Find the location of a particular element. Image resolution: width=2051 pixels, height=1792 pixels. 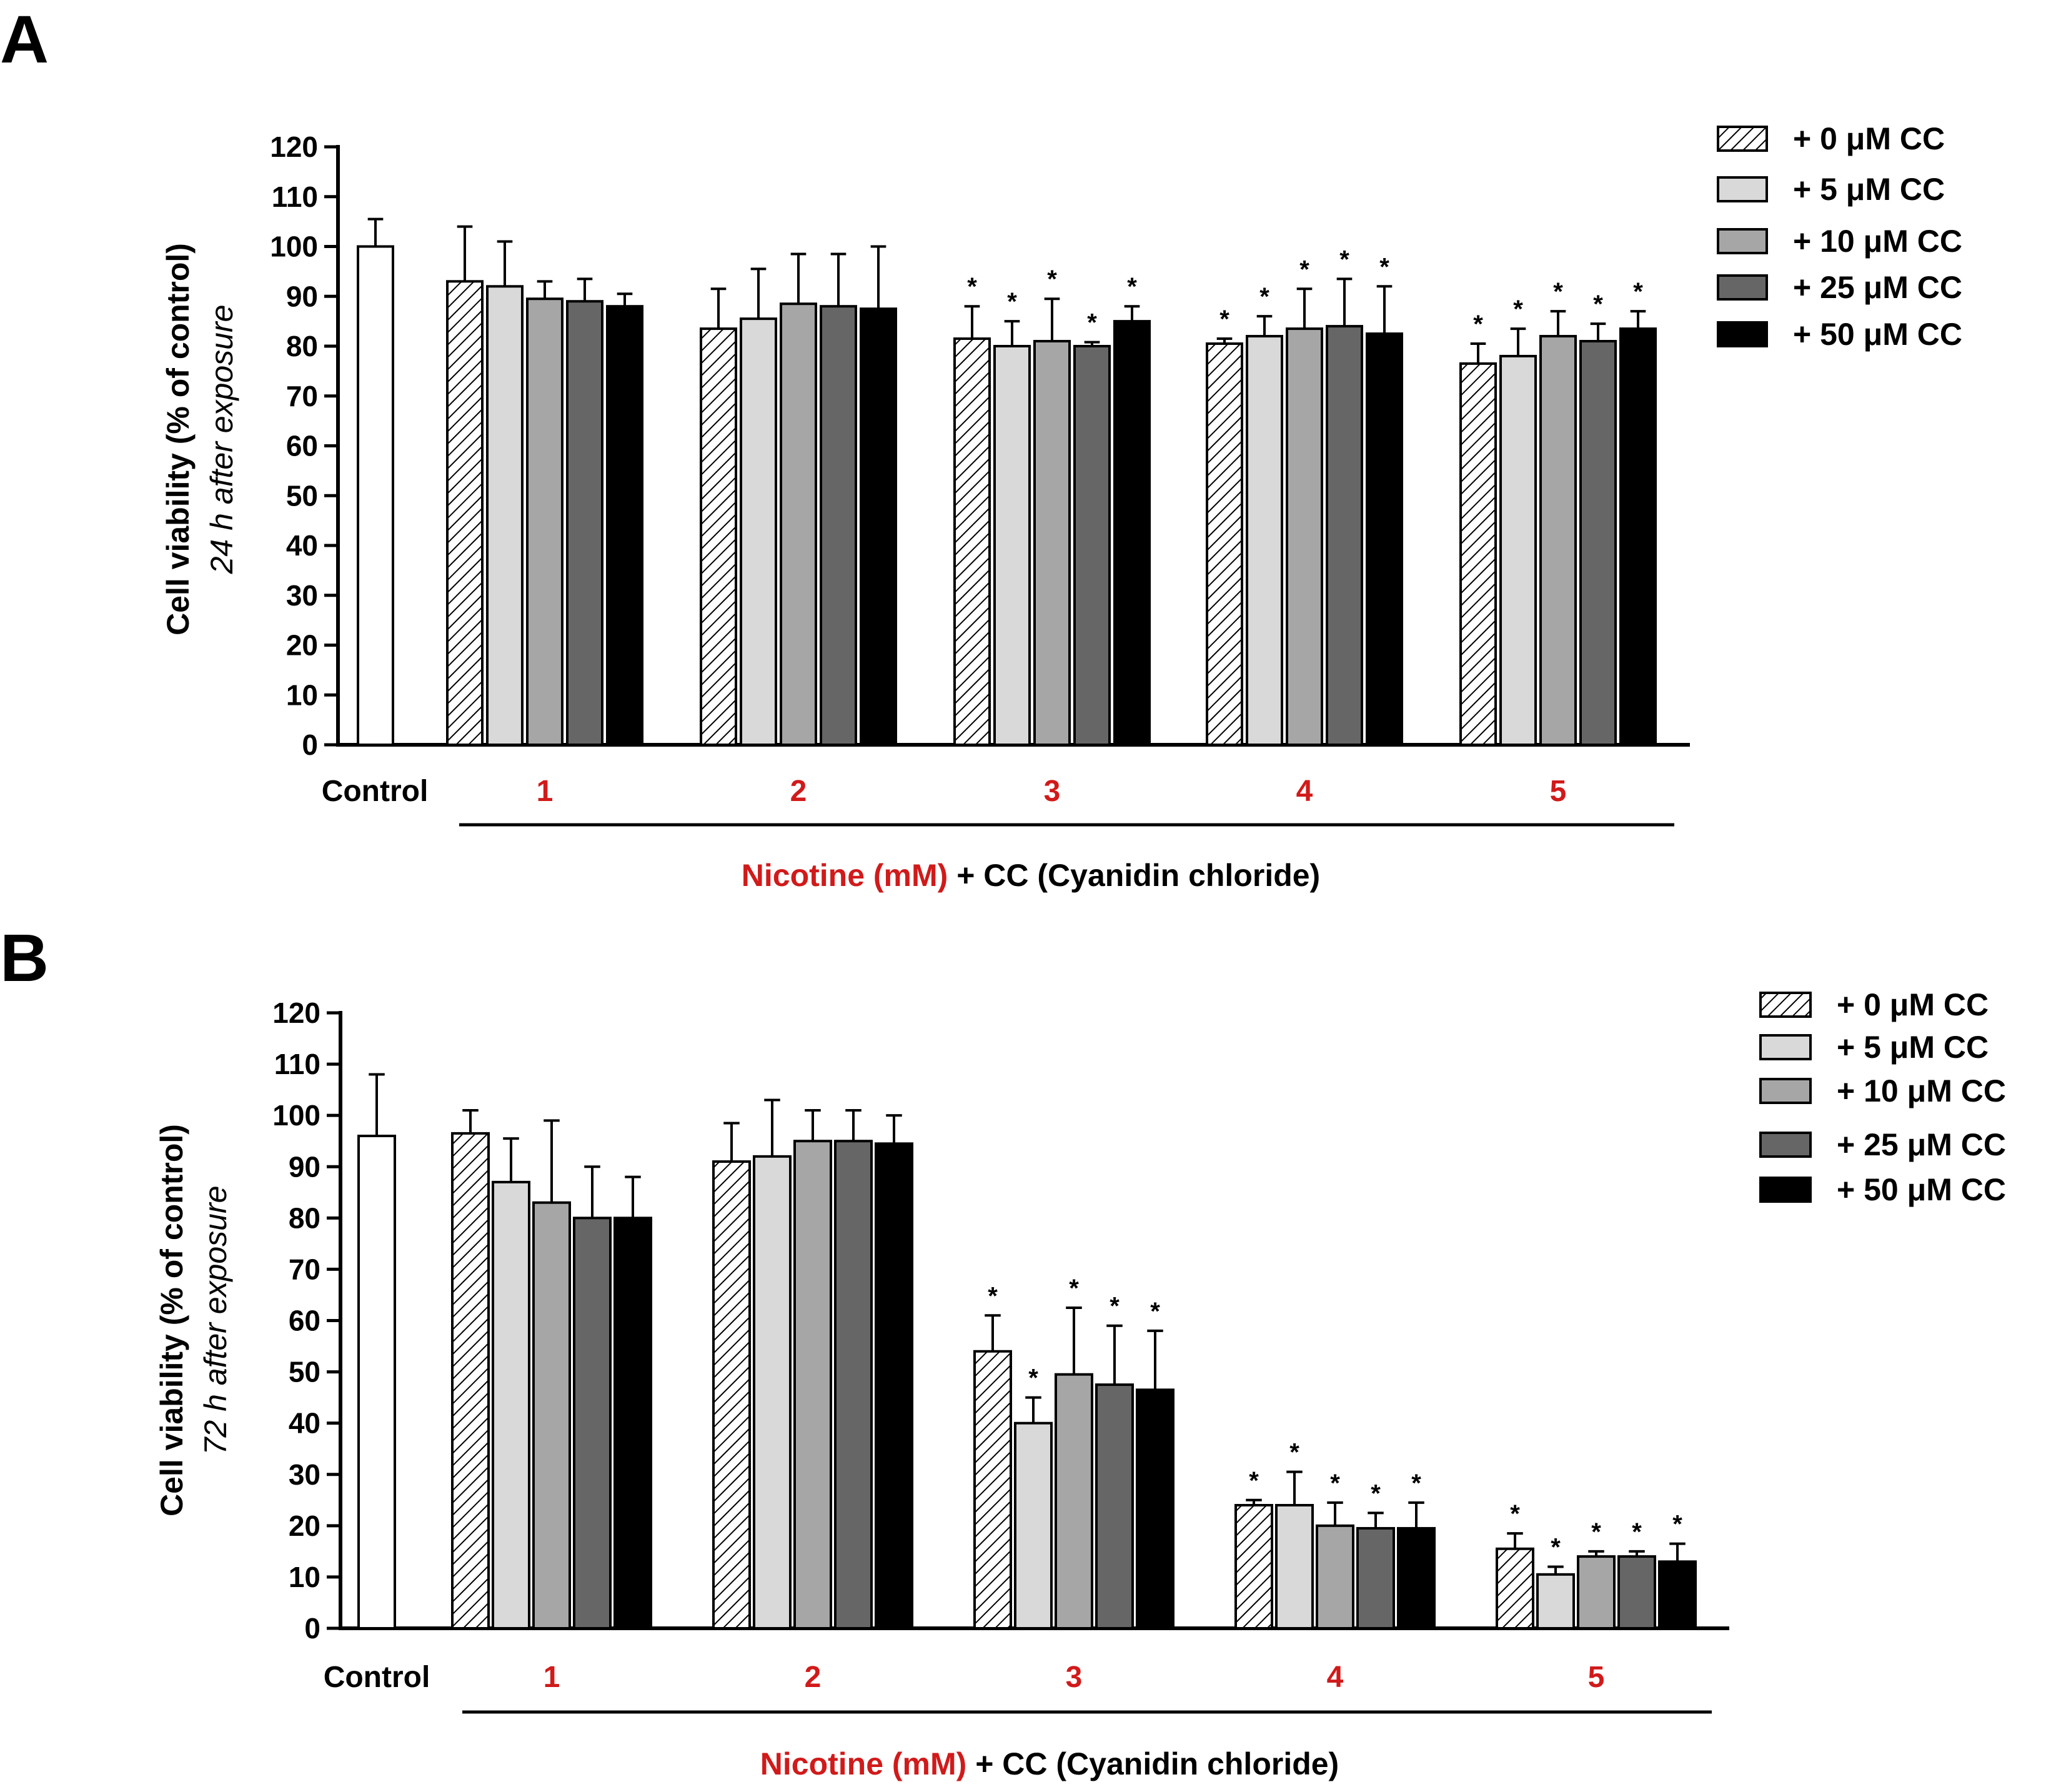

bar-b-cat2-series1 is located at coordinates (772, 1392).